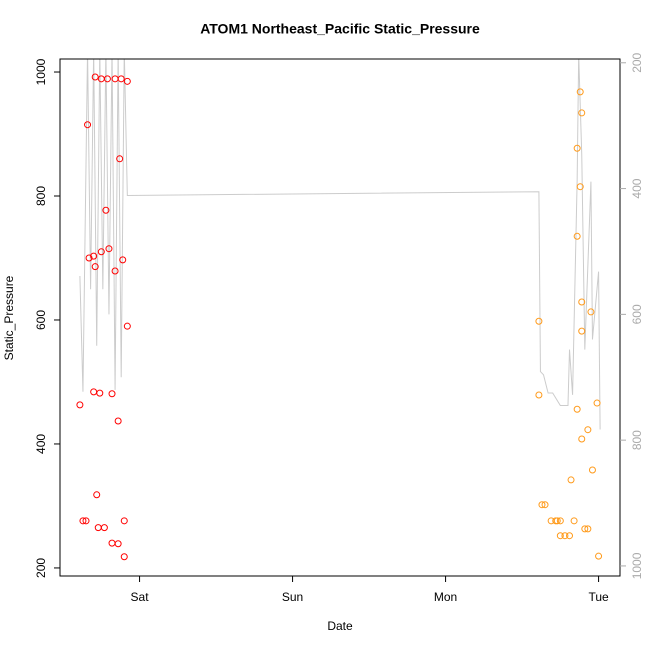 The image size is (650, 650). Describe the element at coordinates (41, 71) in the screenshot. I see `y-tick-label: 1000` at that location.